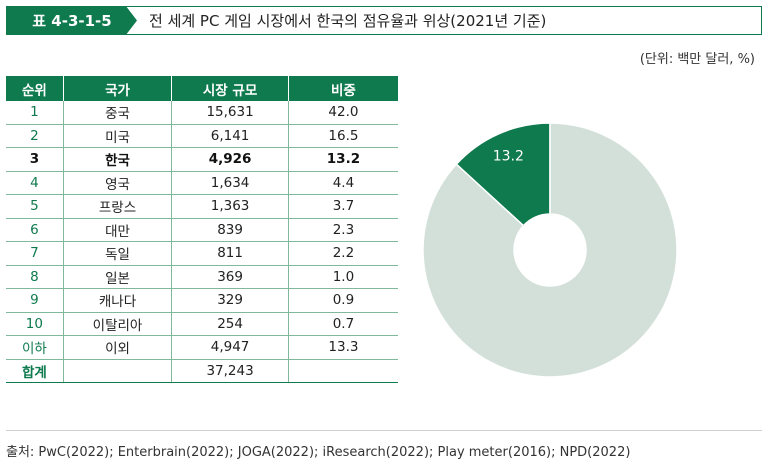  I want to click on cell-rank: 7, so click(35, 253).